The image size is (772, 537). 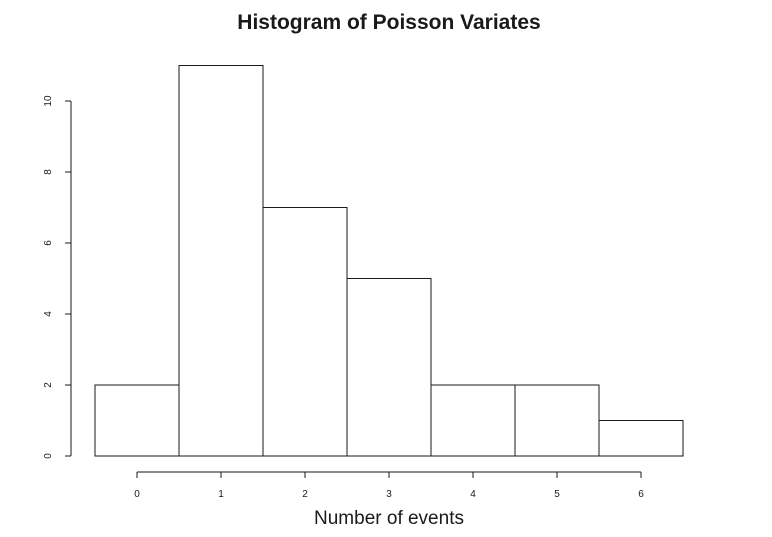 I want to click on x-tick-label-5: 5, so click(x=557, y=494).